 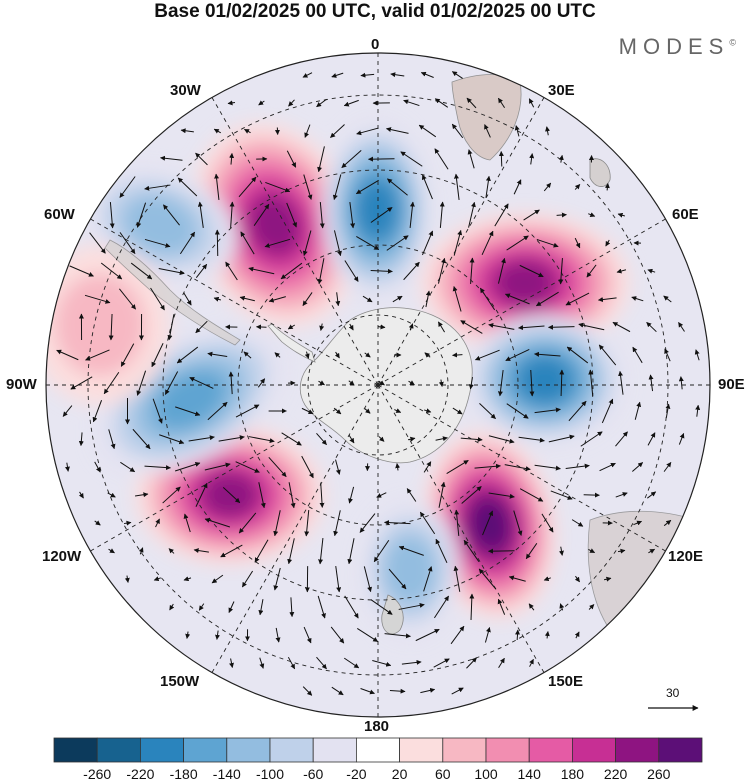 I want to click on low-anomaly-0-55s, so click(x=377, y=210).